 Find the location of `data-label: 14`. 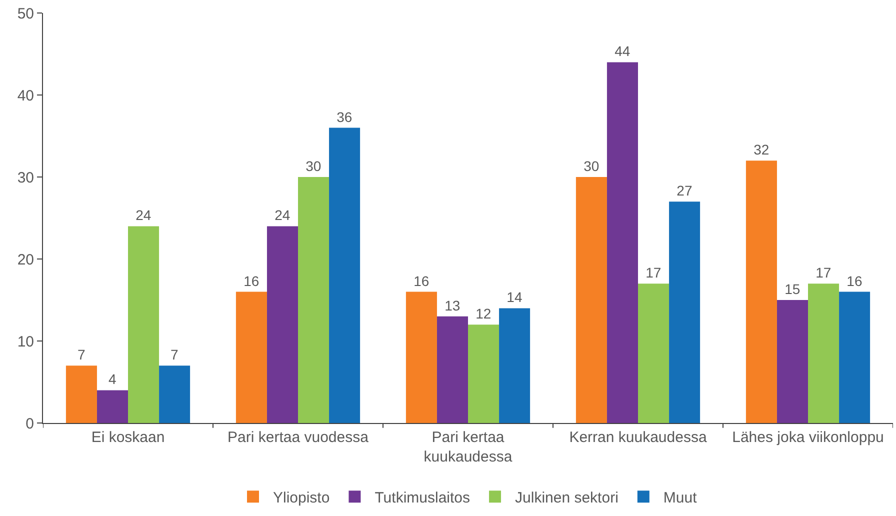

data-label: 14 is located at coordinates (514, 297).